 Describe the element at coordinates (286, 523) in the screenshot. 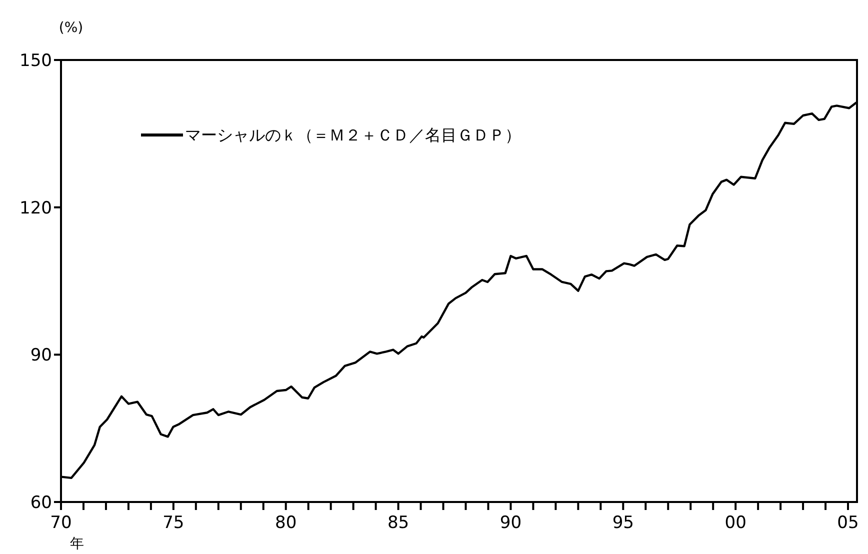

I see `x-tick-label: 80` at that location.